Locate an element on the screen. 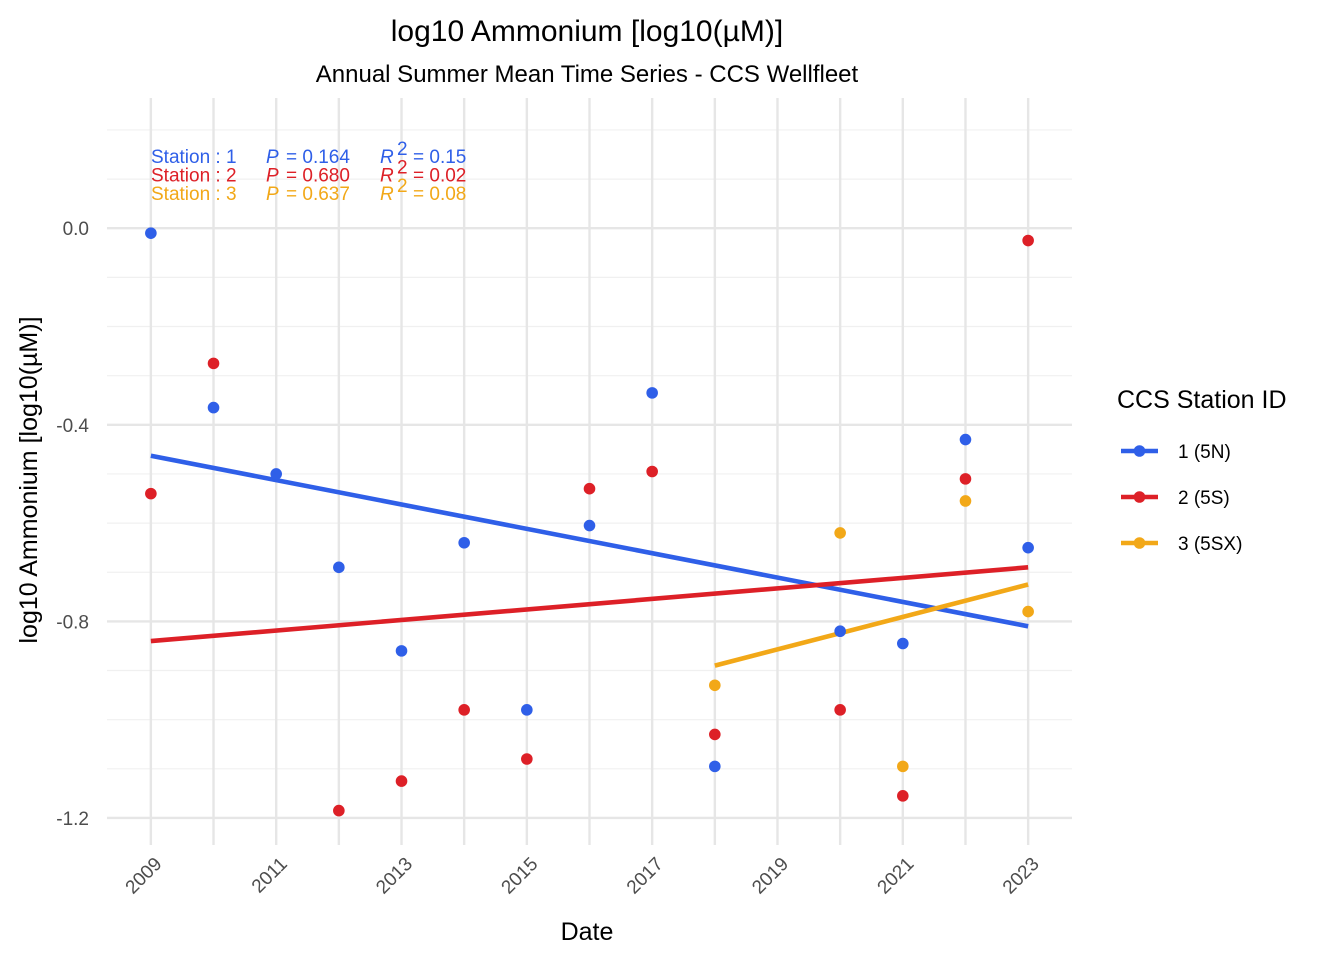 This screenshot has width=1344, height=960. legend-item-station-1: 1 (5N) is located at coordinates (1176, 452).